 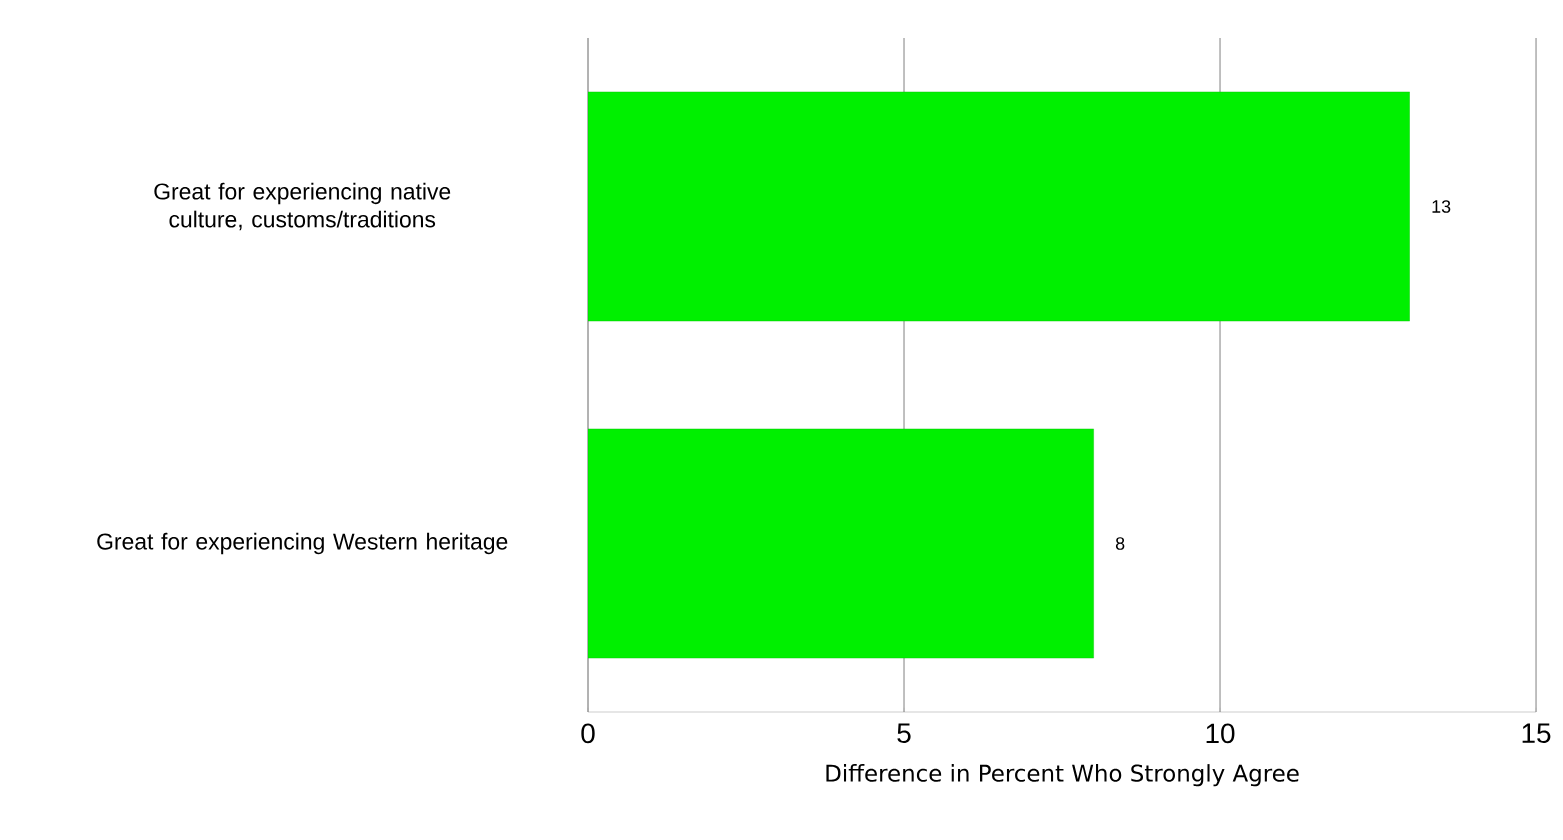 I want to click on y-tick-label: Great for experiencing native culture, customs/traditions, so click(x=302, y=206).